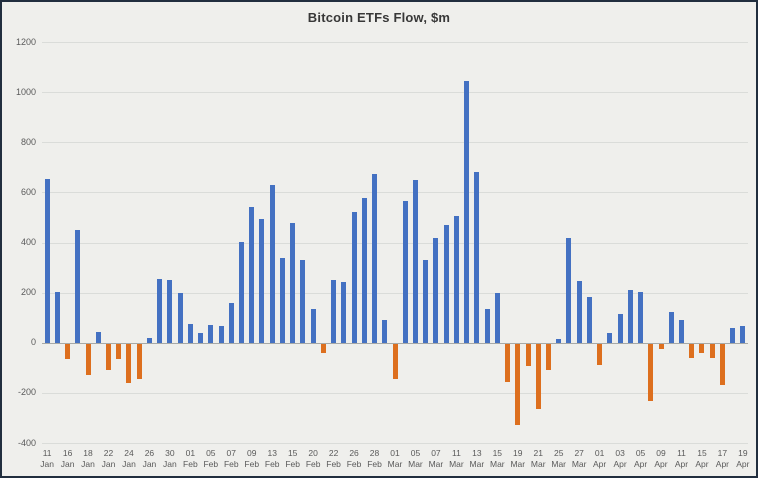 This screenshot has width=758, height=478. Describe the element at coordinates (292, 459) in the screenshot. I see `x-tick-label: 15 Feb` at that location.